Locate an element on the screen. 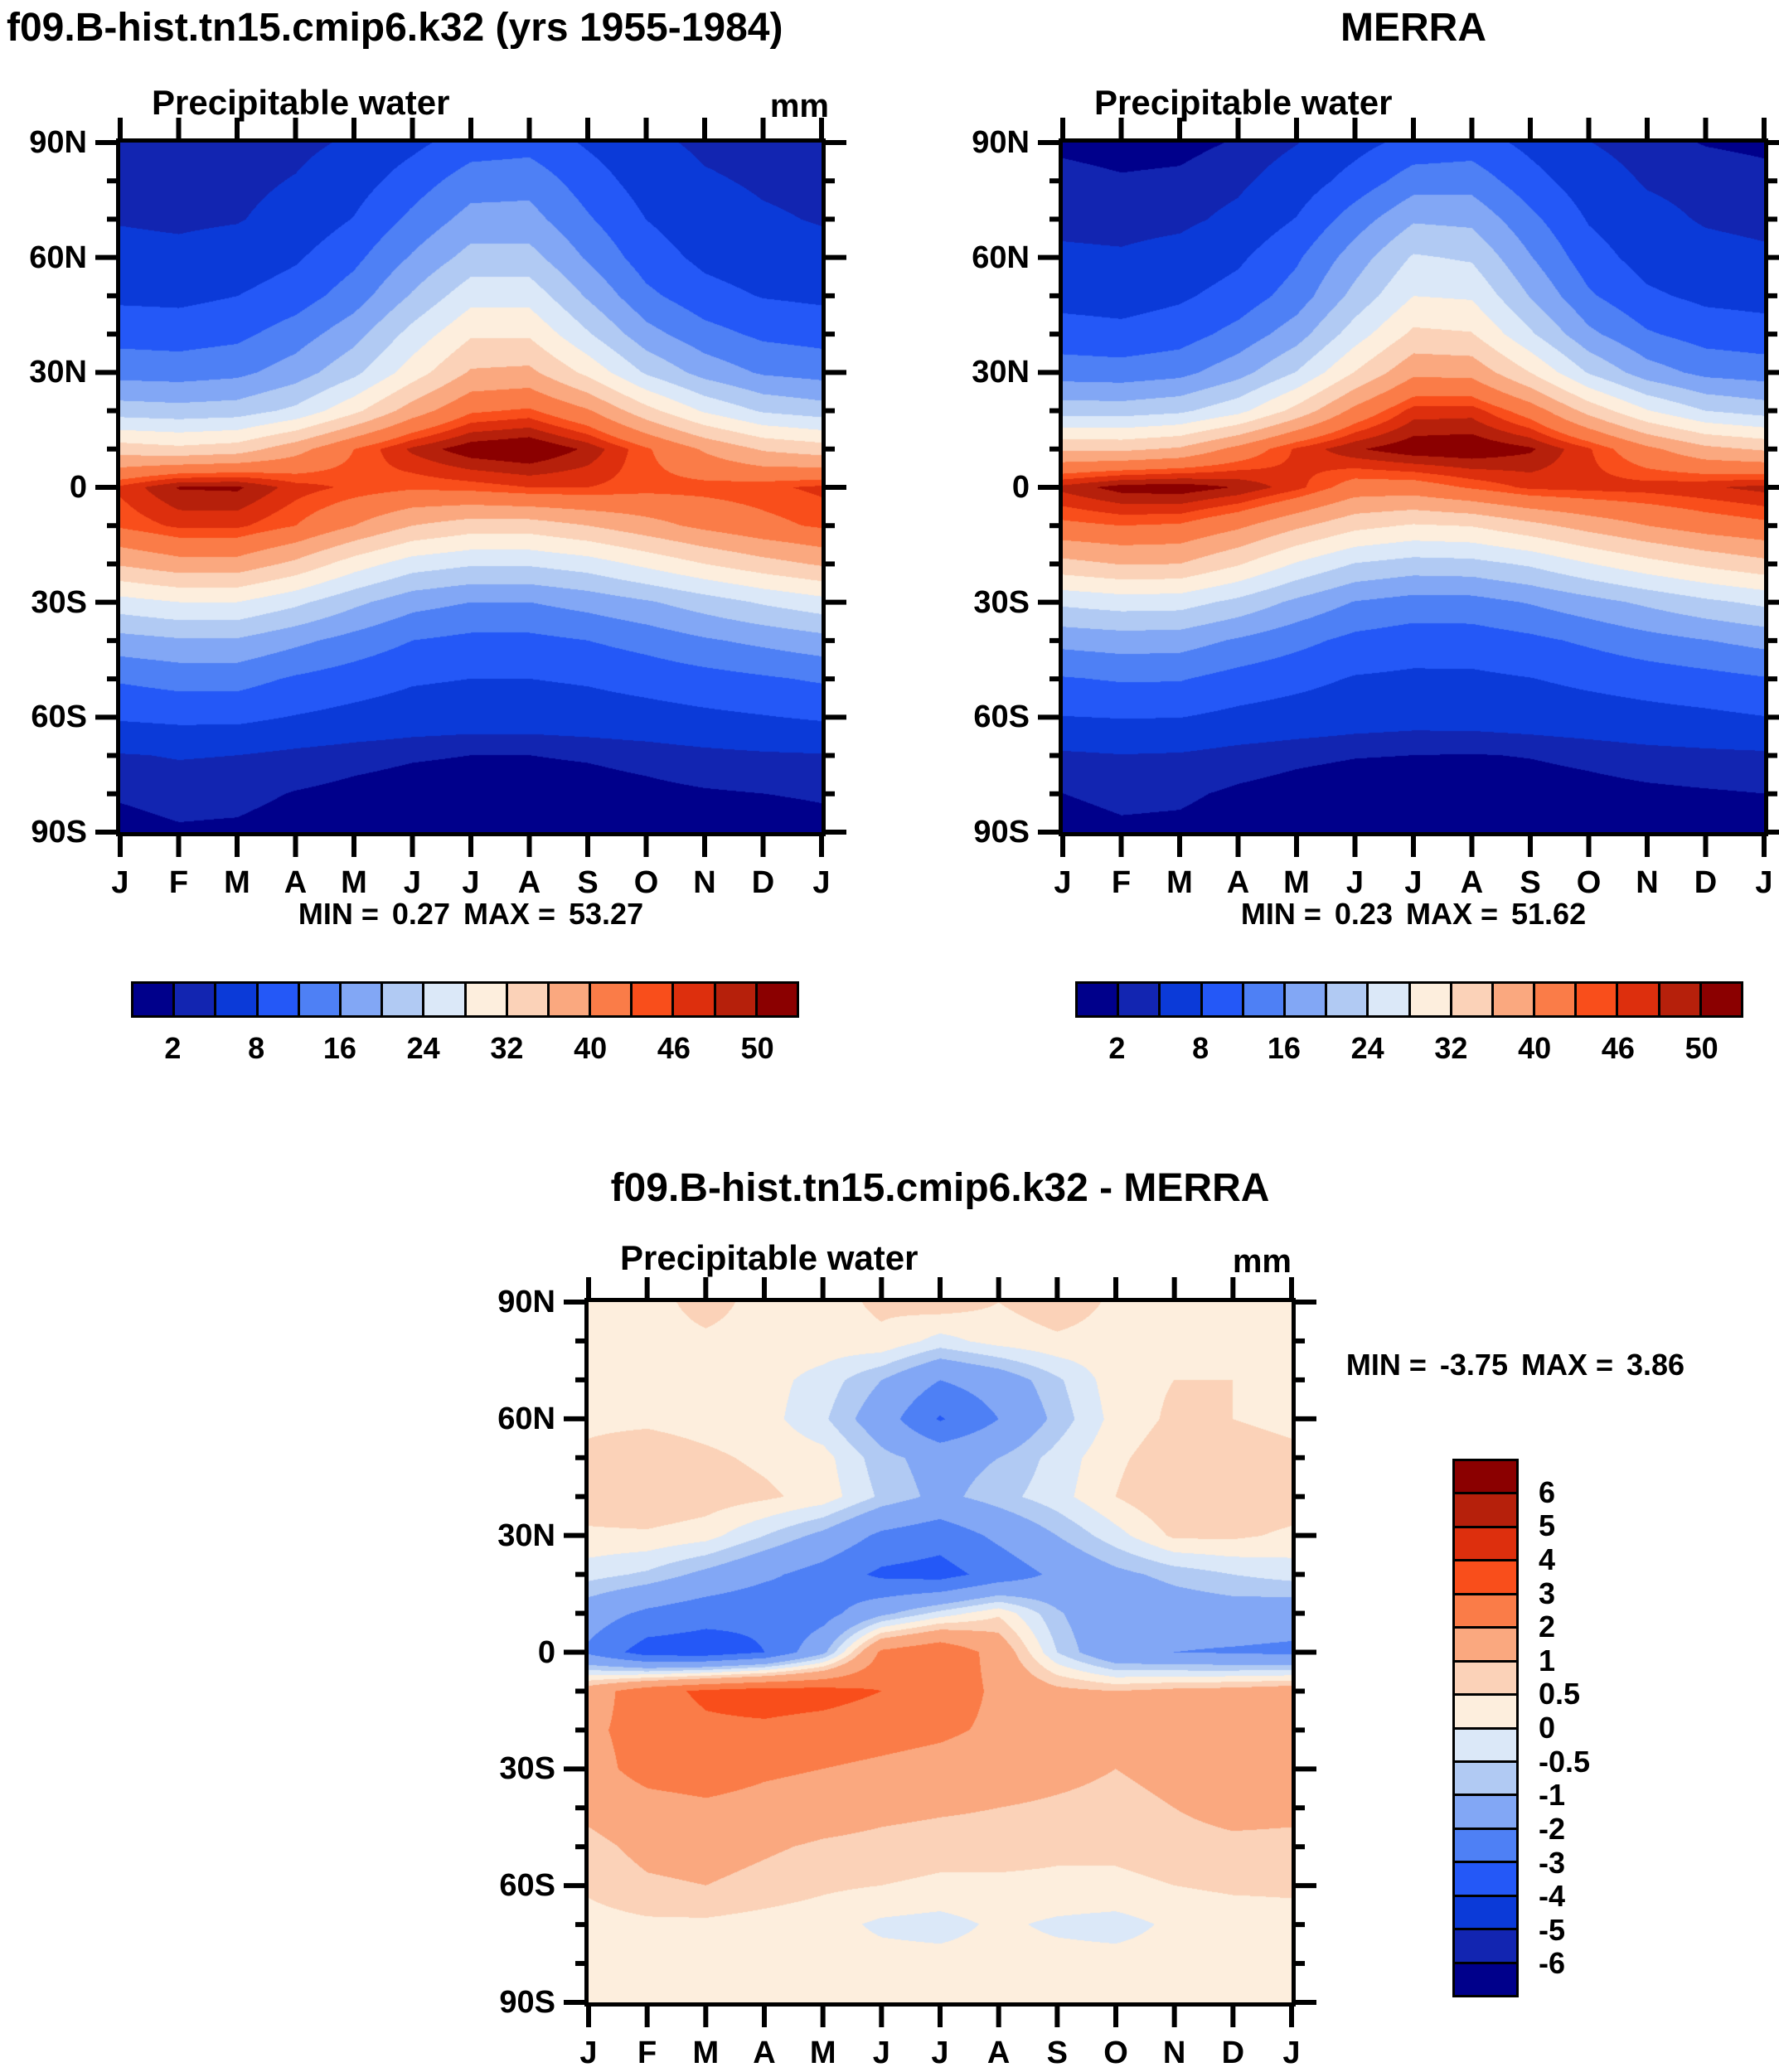 The image size is (1779, 2072). model-min-value: 0.27 is located at coordinates (420, 914).